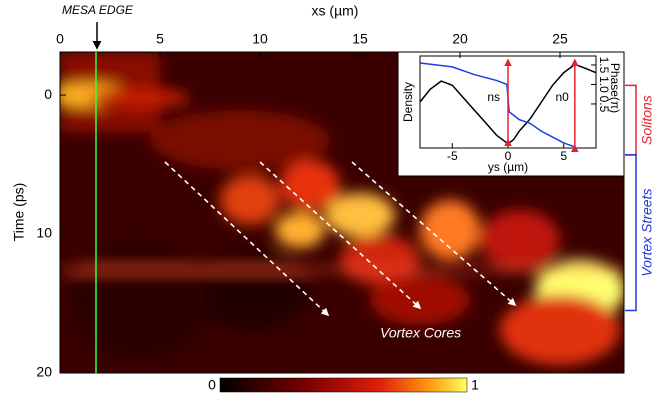 The height and width of the screenshot is (407, 655). I want to click on x-axis-label: xs (µm), so click(335, 11).